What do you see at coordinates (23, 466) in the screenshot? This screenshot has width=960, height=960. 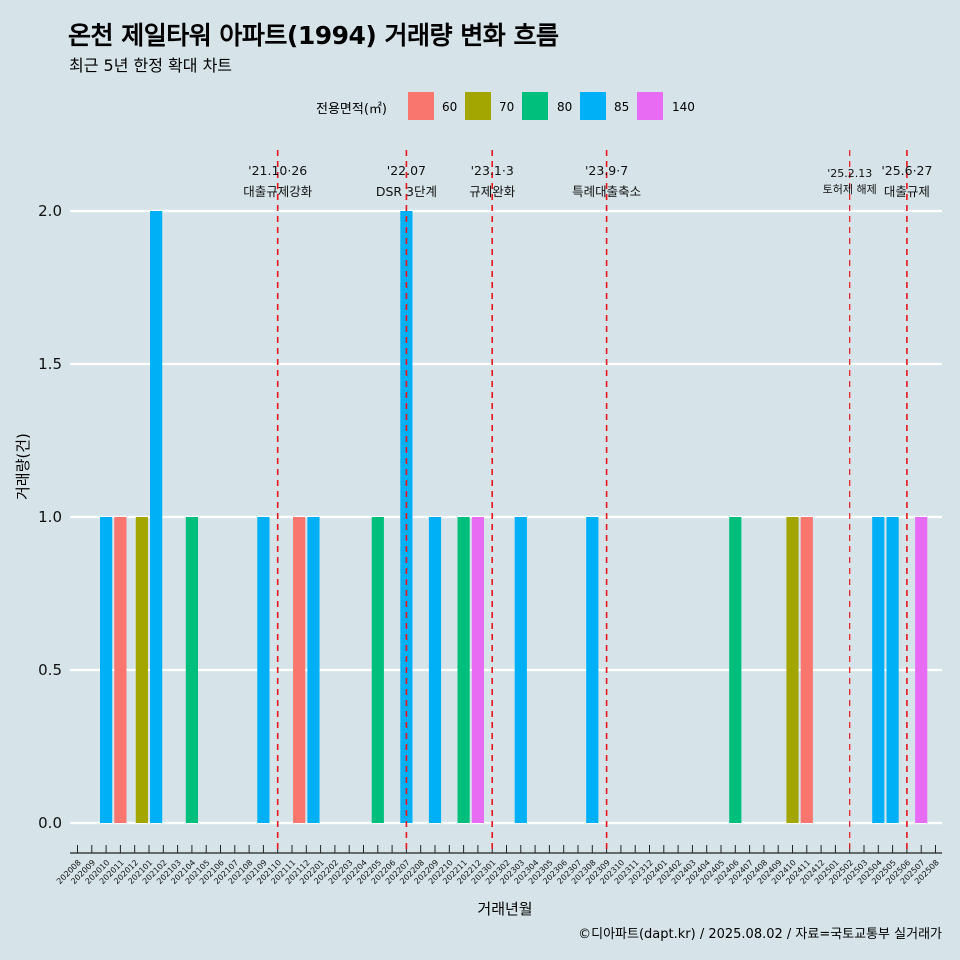 I see `y-axis-label: 거래량(건)` at bounding box center [23, 466].